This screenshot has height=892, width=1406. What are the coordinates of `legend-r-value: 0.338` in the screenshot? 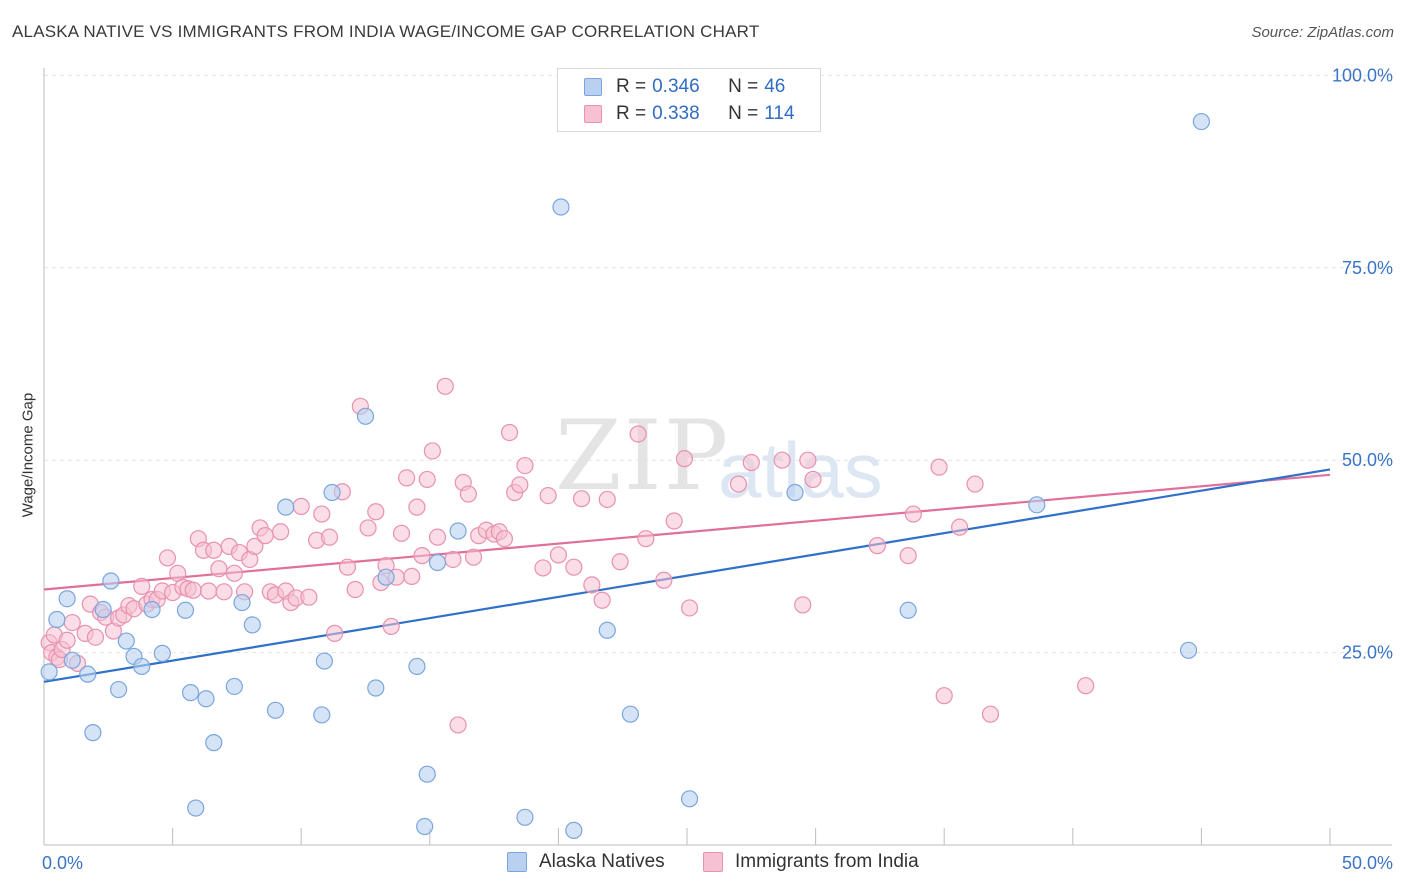 It's located at (676, 113).